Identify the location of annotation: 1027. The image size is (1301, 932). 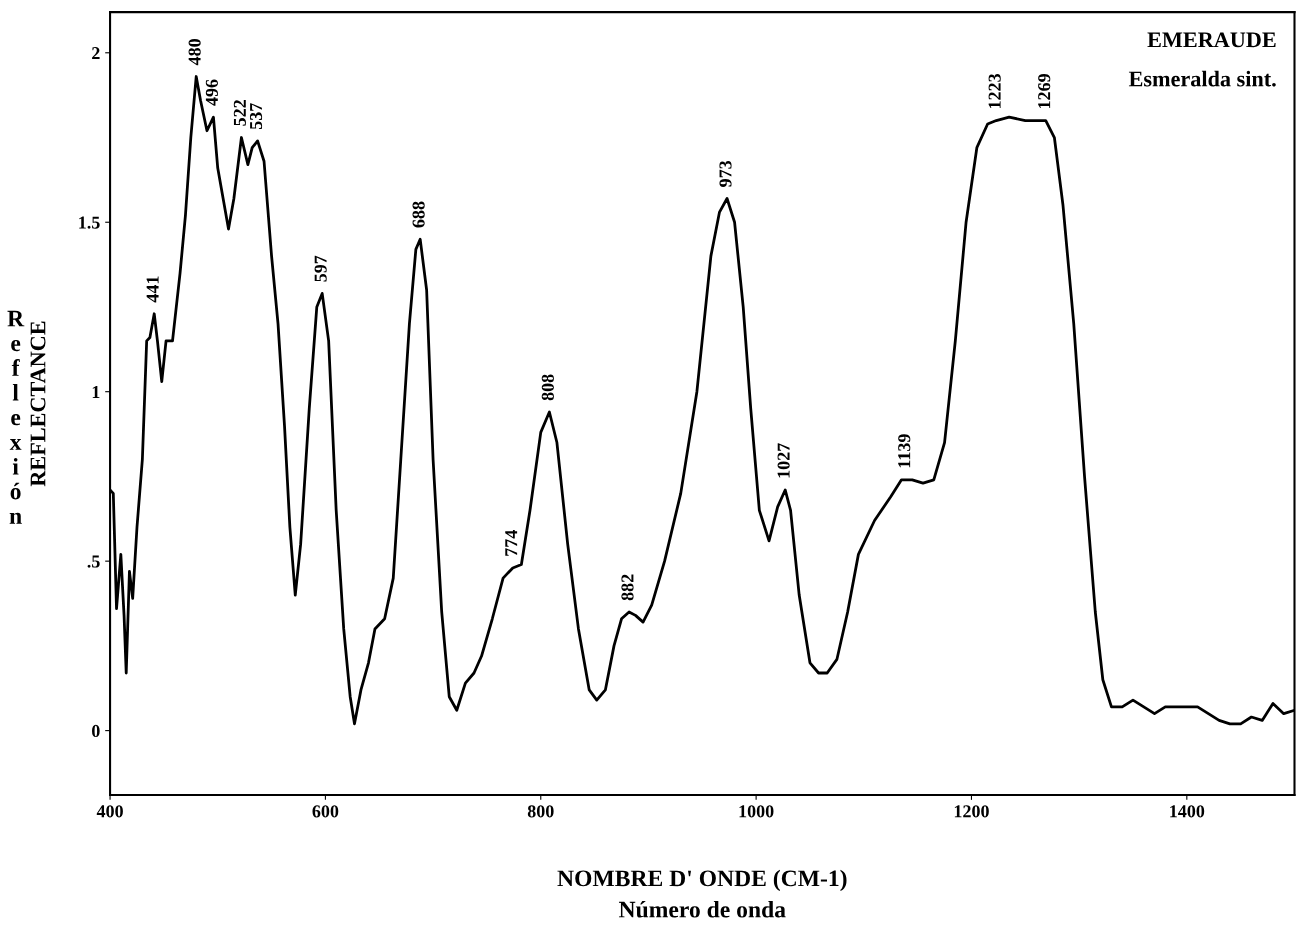
(783, 460).